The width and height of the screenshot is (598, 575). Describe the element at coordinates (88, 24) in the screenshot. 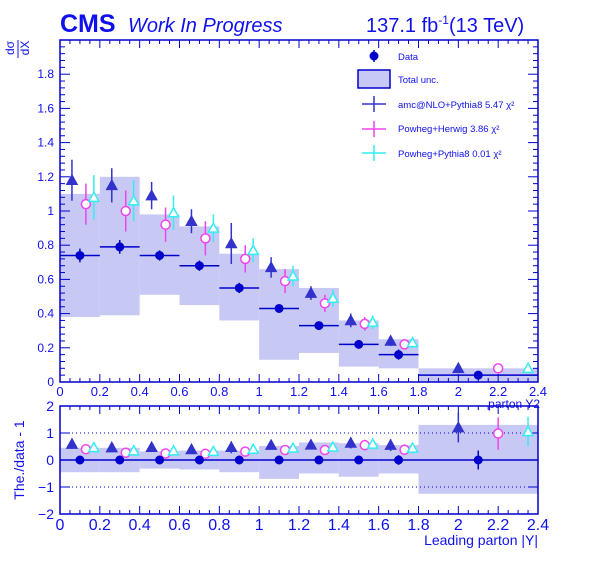

I see `cms-label: CMS` at that location.